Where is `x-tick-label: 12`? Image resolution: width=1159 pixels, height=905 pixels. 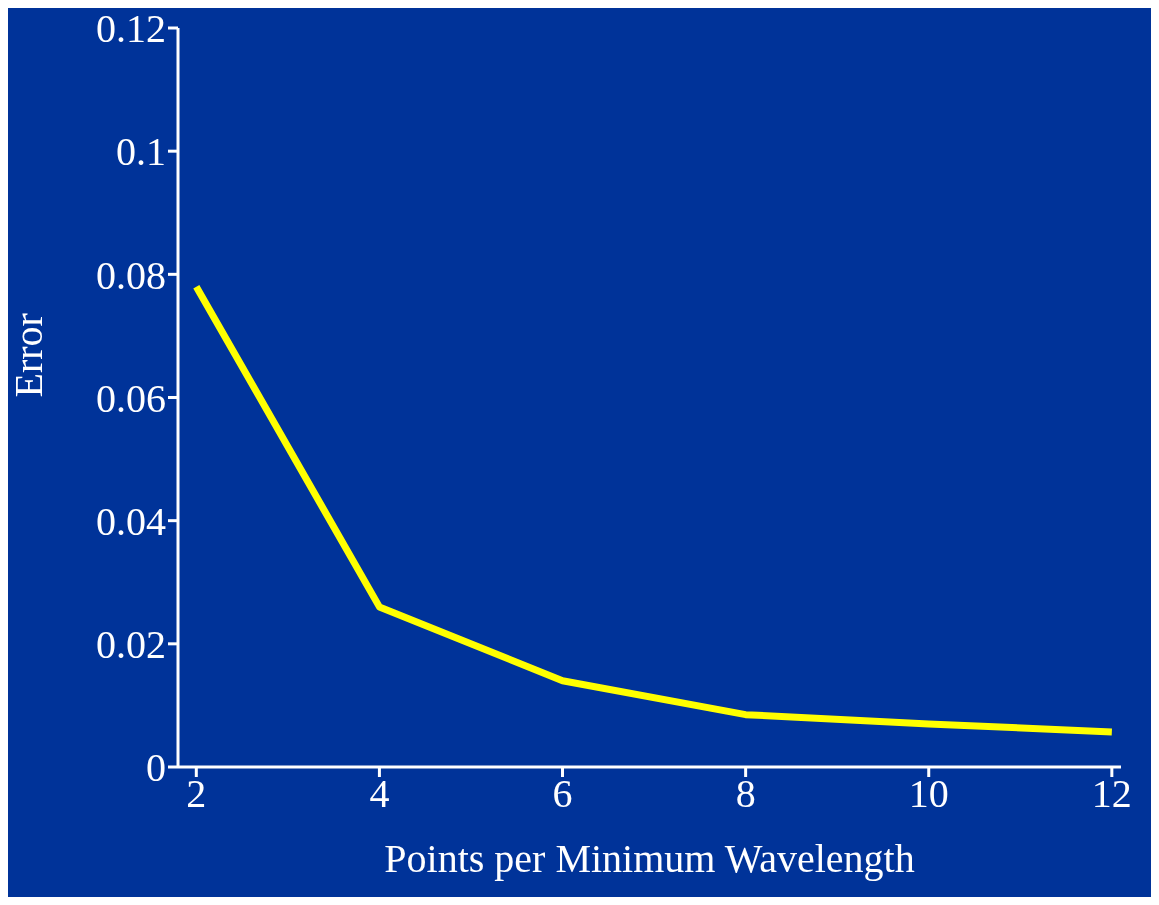 x-tick-label: 12 is located at coordinates (1111, 794).